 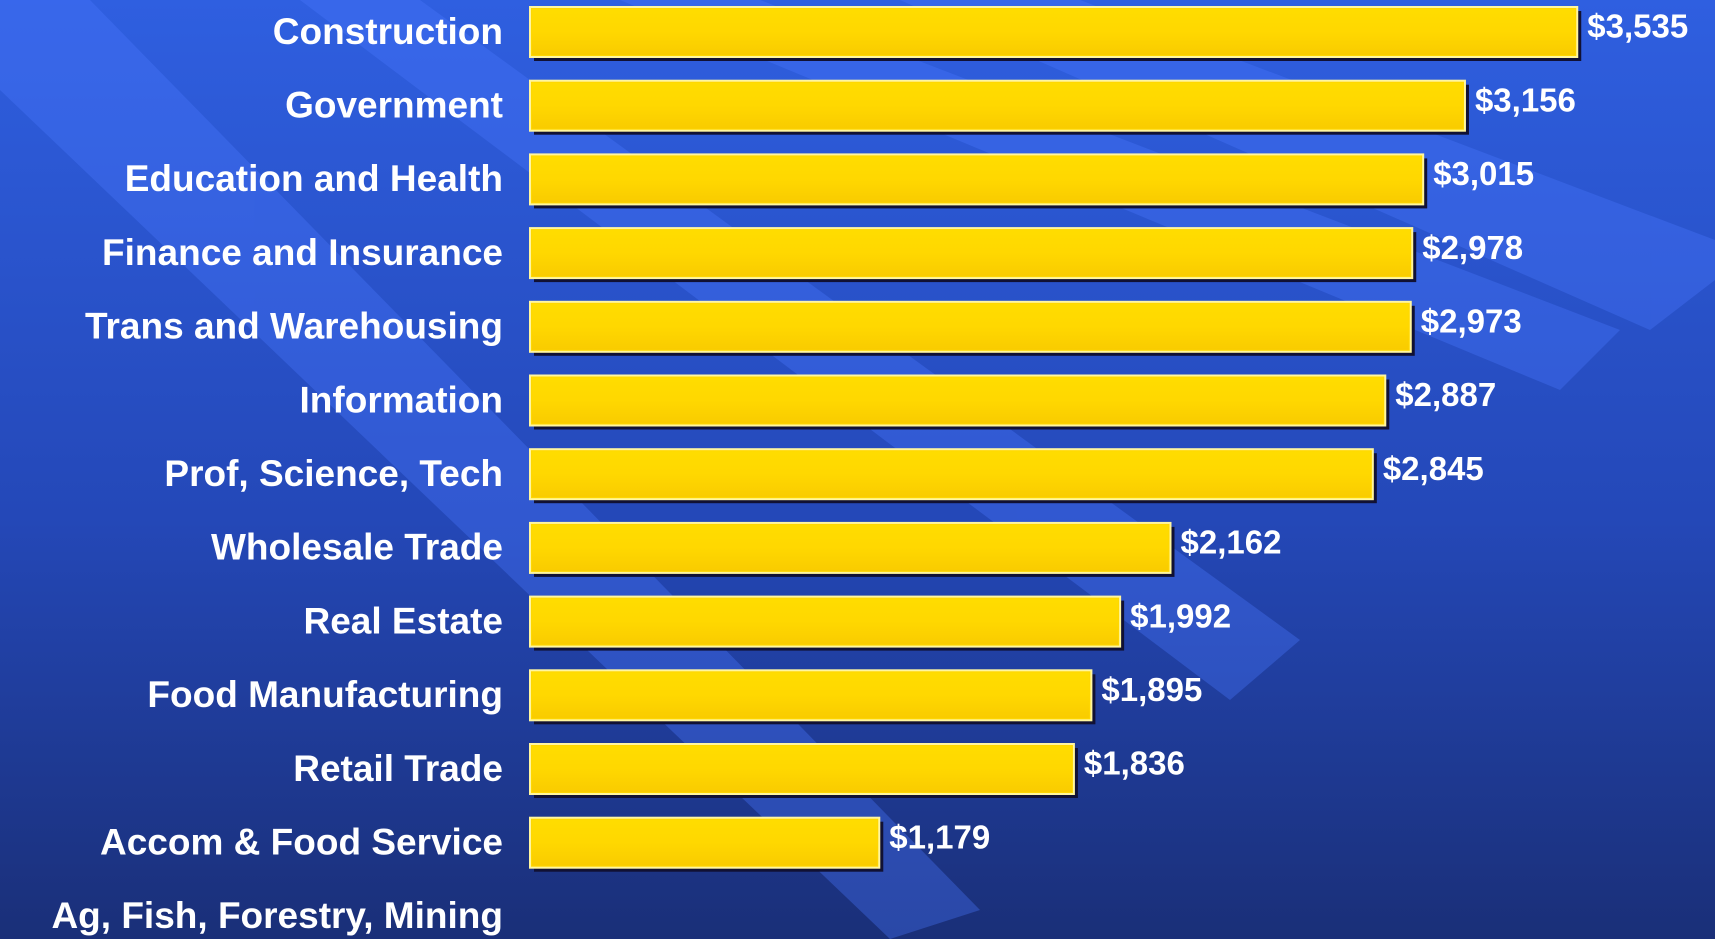 I want to click on value-label: $1,179, so click(x=939, y=836).